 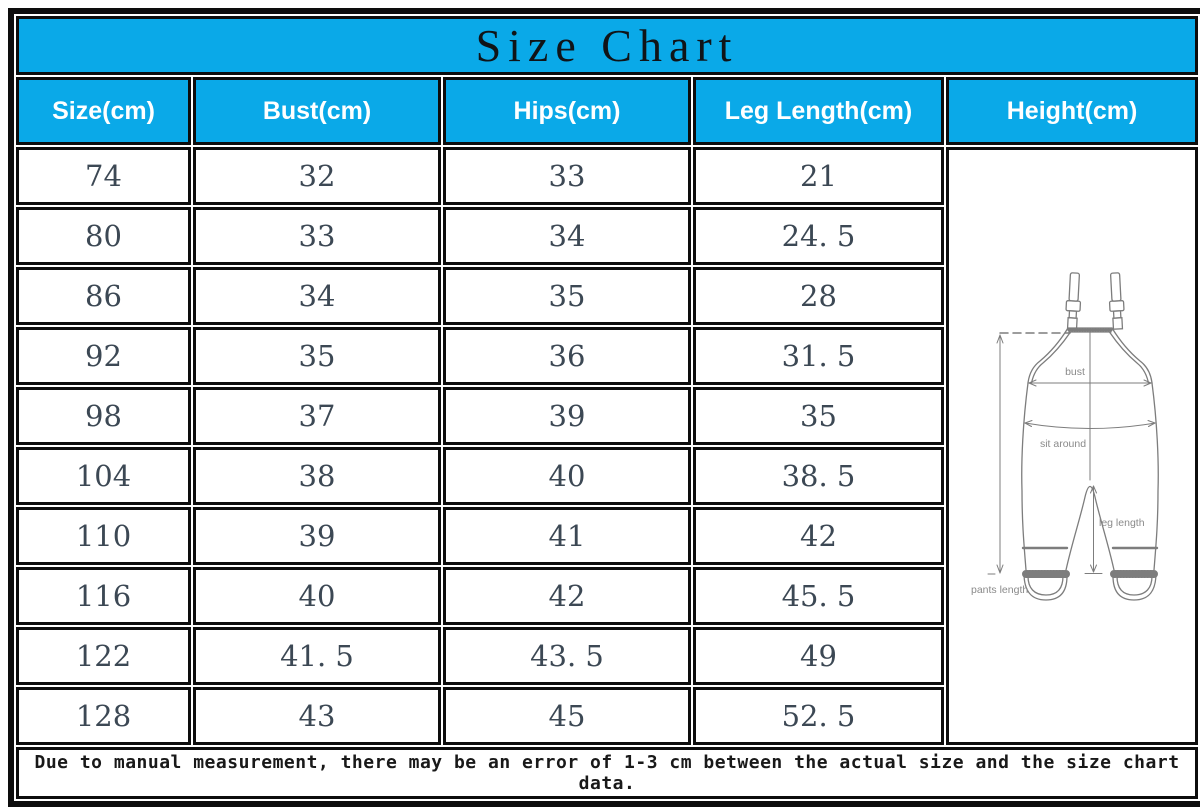 I want to click on bust-cell: 43, so click(x=317, y=716).